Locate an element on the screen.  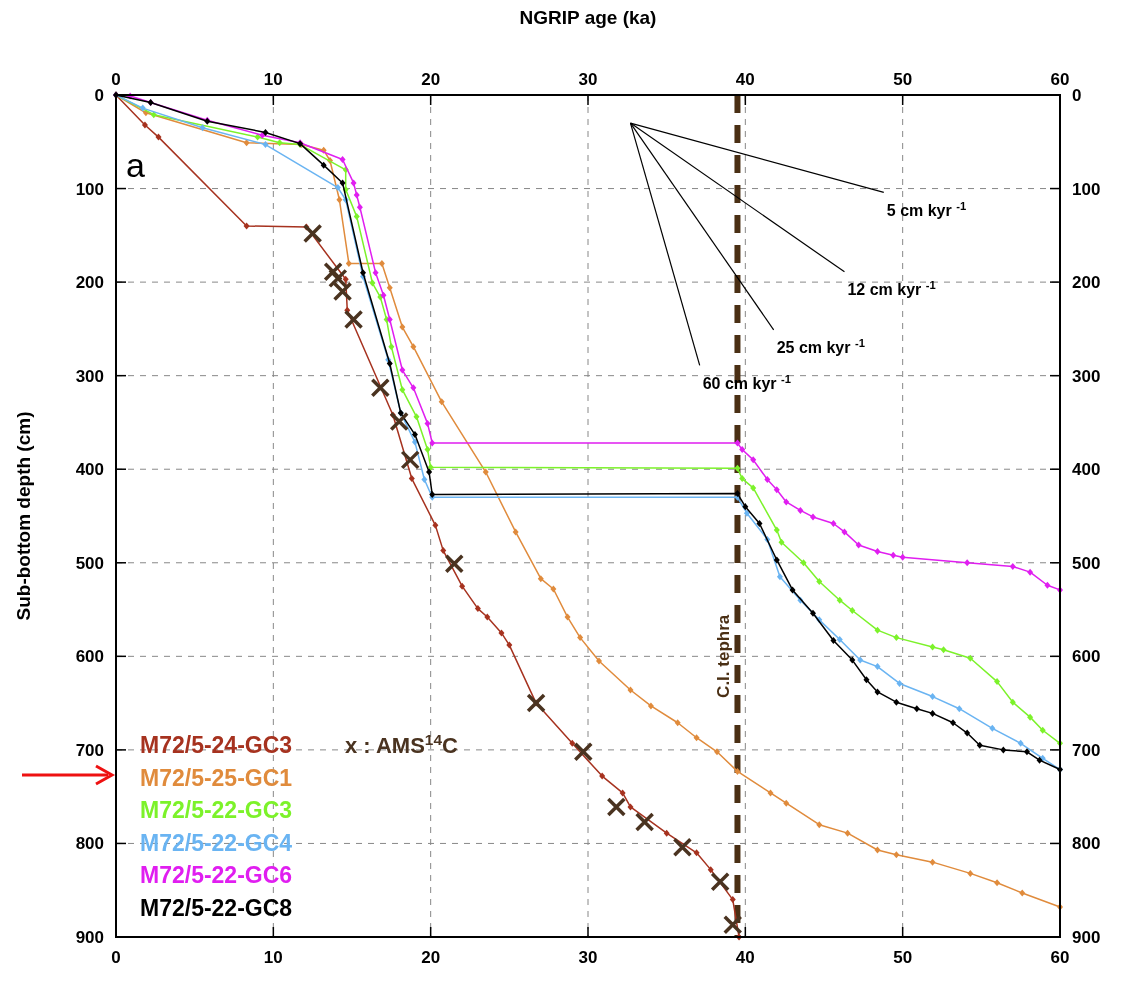
x2-tick-label: 40 is located at coordinates (745, 957).